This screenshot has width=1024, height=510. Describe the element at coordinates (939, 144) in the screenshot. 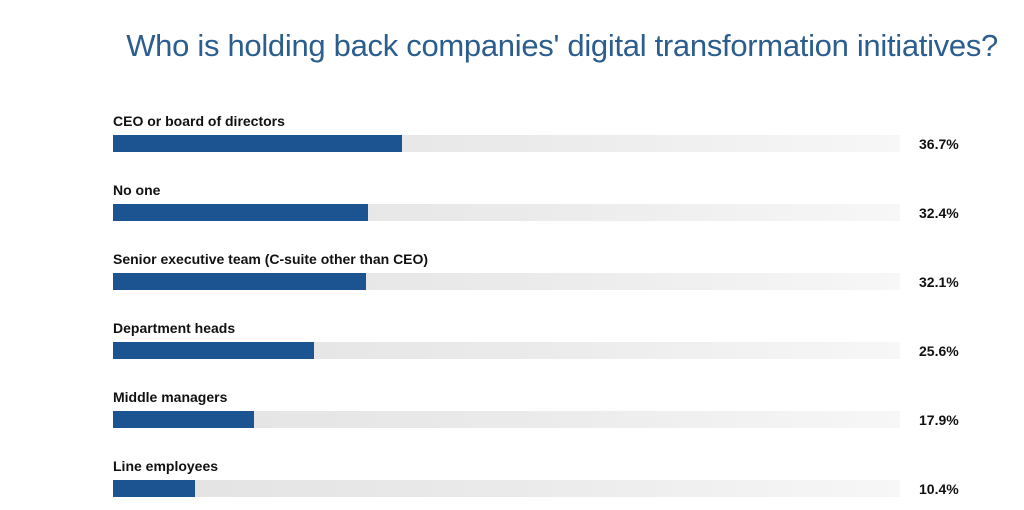

I see `data-label: 36.7%` at that location.